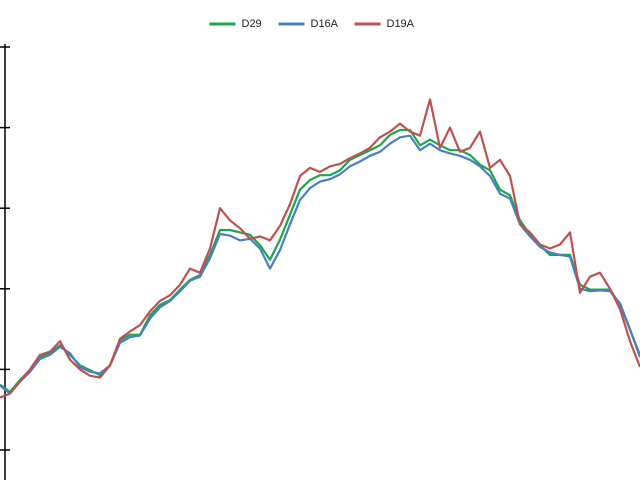 This screenshot has height=480, width=640. I want to click on legend-label: D19A, so click(401, 24).